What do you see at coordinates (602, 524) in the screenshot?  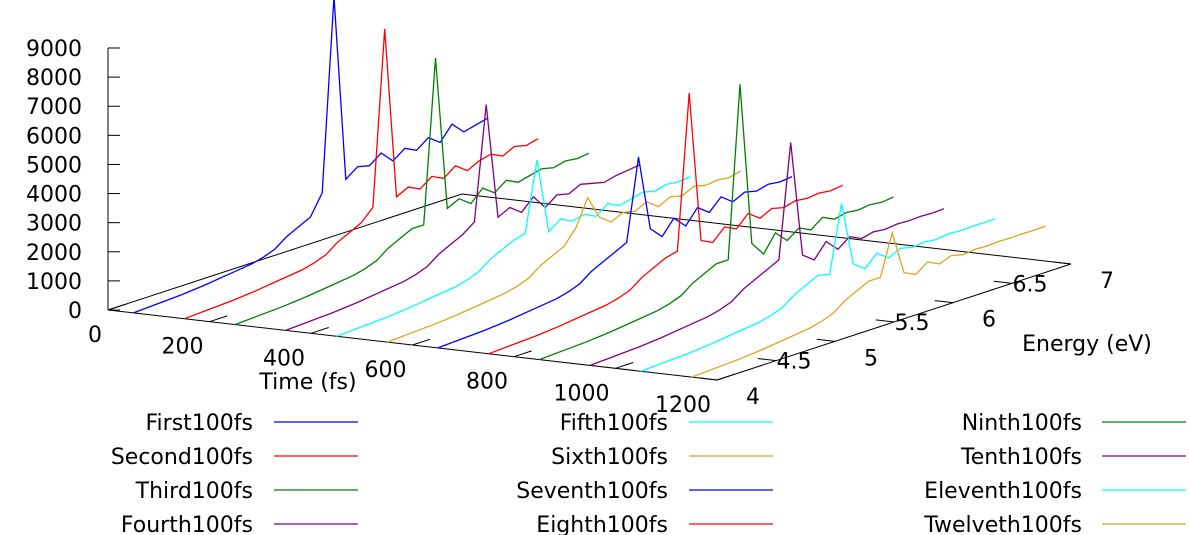 I see `legend-label: Eighth100fs` at bounding box center [602, 524].